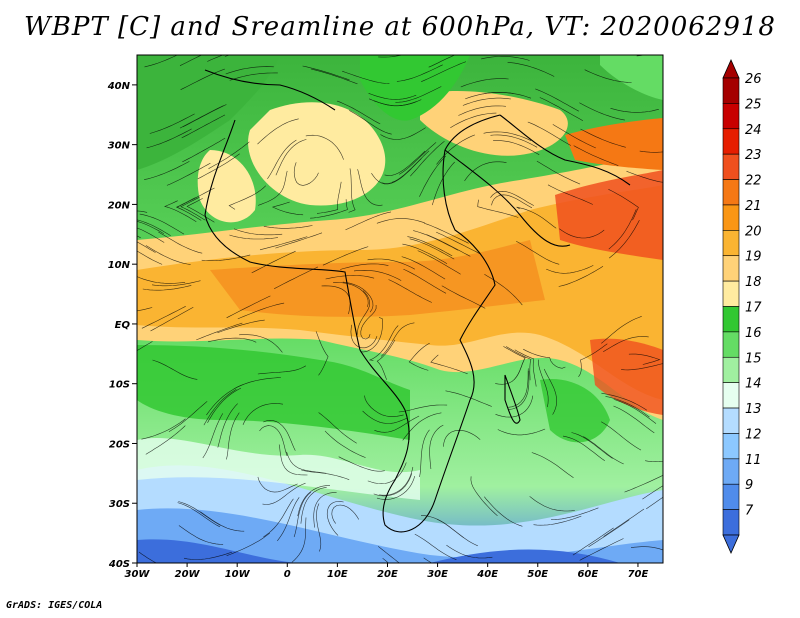 The width and height of the screenshot is (800, 618). Describe the element at coordinates (119, 444) in the screenshot. I see `lat-tick-label: 20S` at that location.